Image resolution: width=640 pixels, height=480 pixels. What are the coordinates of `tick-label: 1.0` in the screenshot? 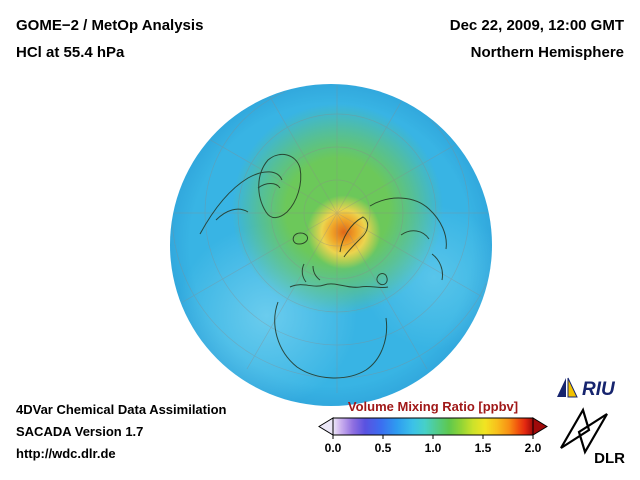 It's located at (433, 448).